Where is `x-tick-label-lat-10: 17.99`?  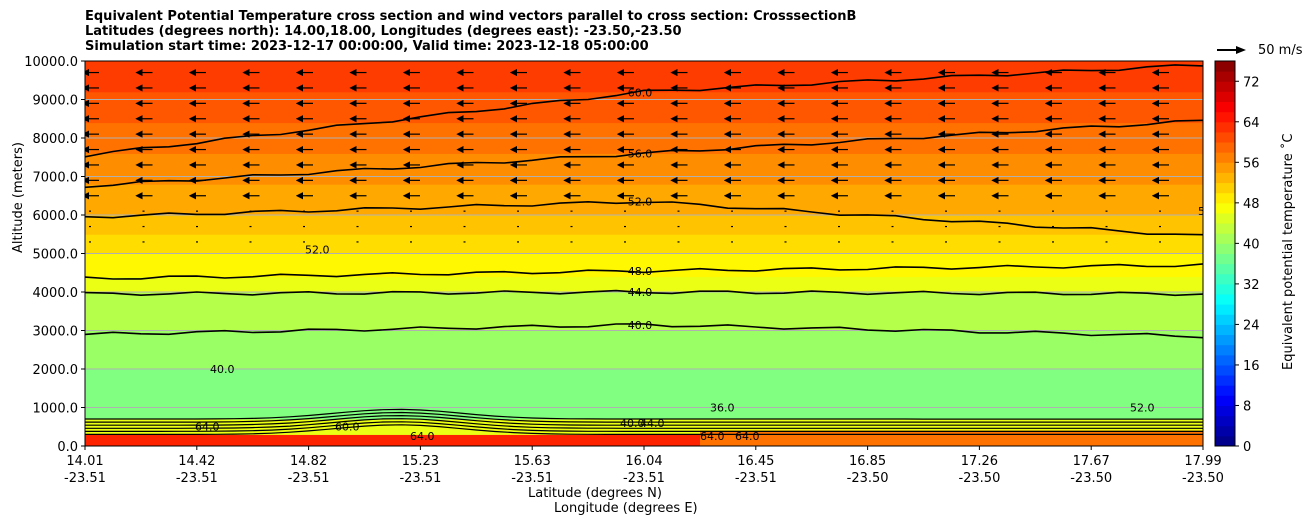
x-tick-label-lat-10: 17.99 is located at coordinates (1202, 461).